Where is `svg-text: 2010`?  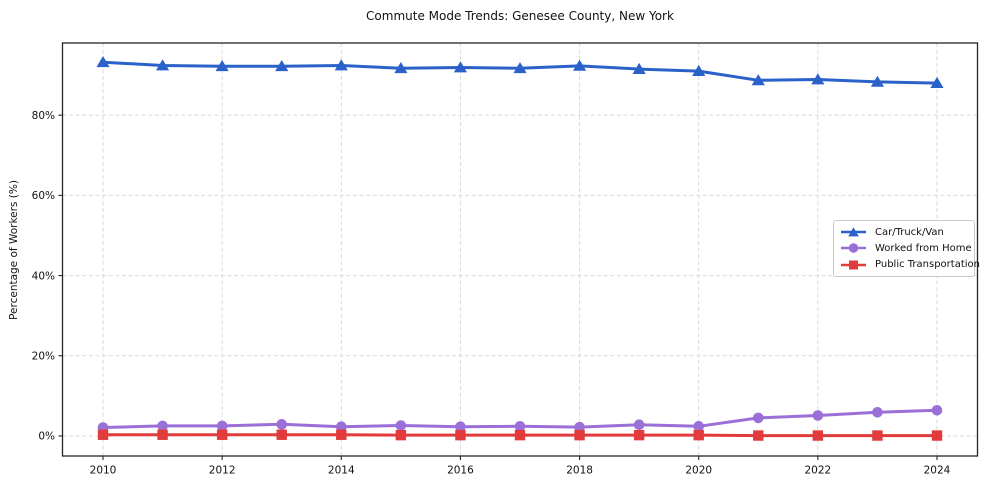
svg-text: 2010 is located at coordinates (103, 471).